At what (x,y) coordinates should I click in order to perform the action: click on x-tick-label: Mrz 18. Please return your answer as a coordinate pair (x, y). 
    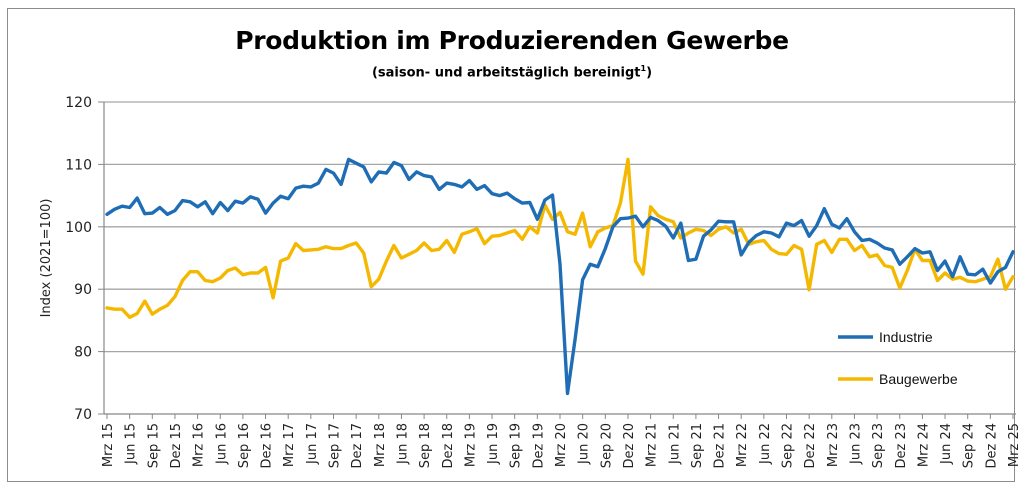
    Looking at the image, I should click on (380, 445).